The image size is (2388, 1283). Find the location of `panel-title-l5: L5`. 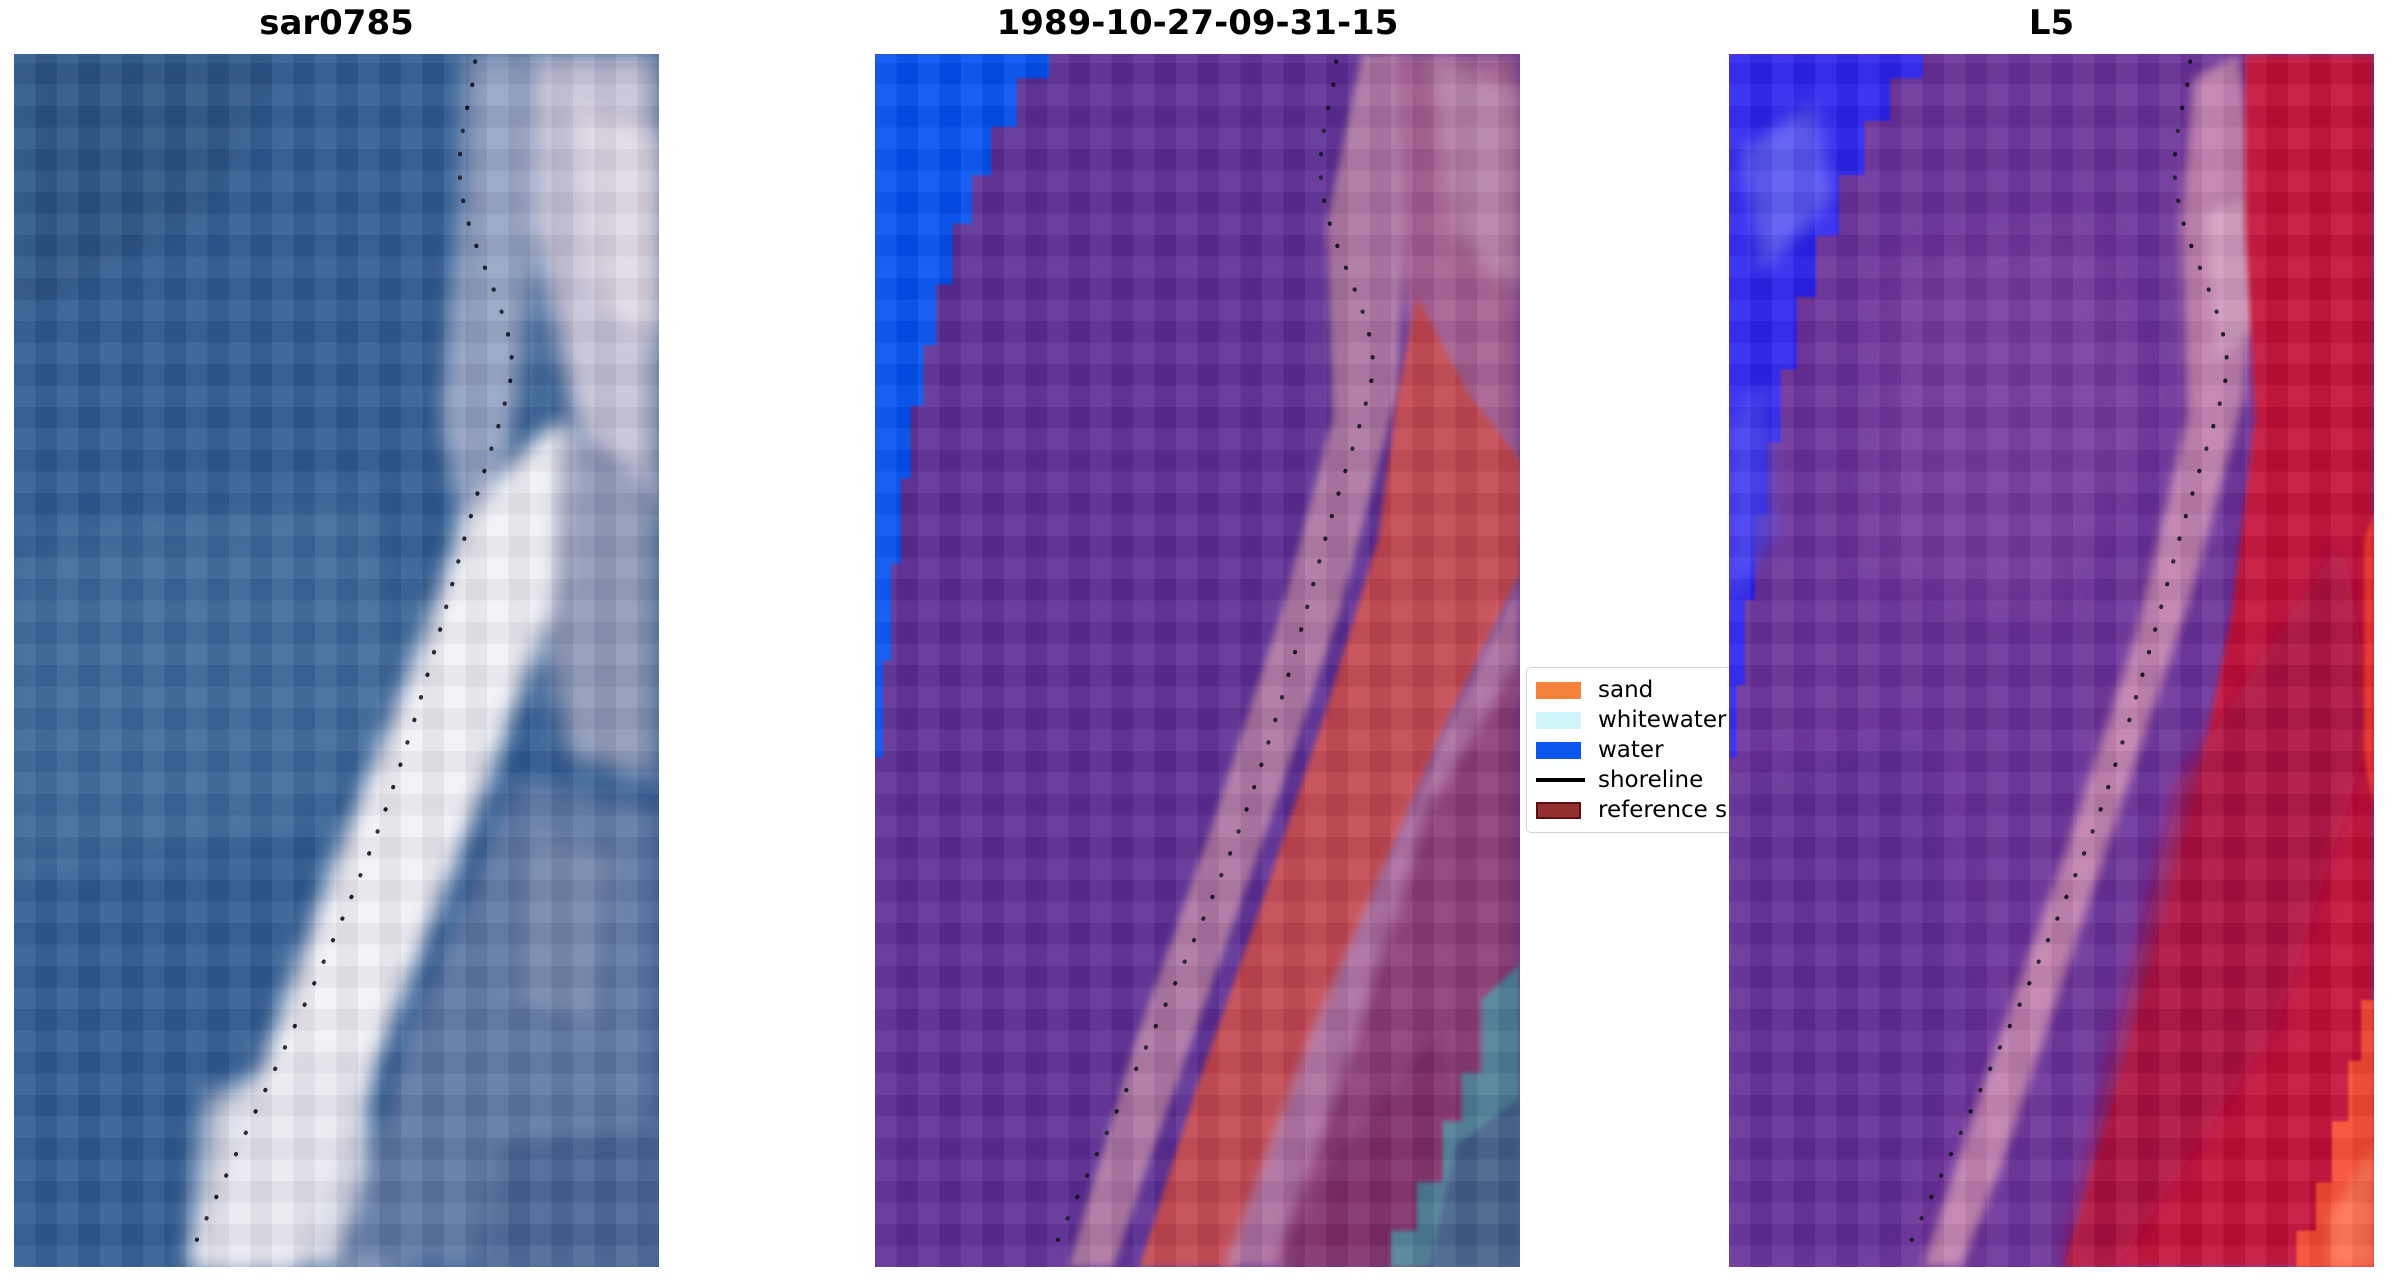

panel-title-l5: L5 is located at coordinates (2051, 23).